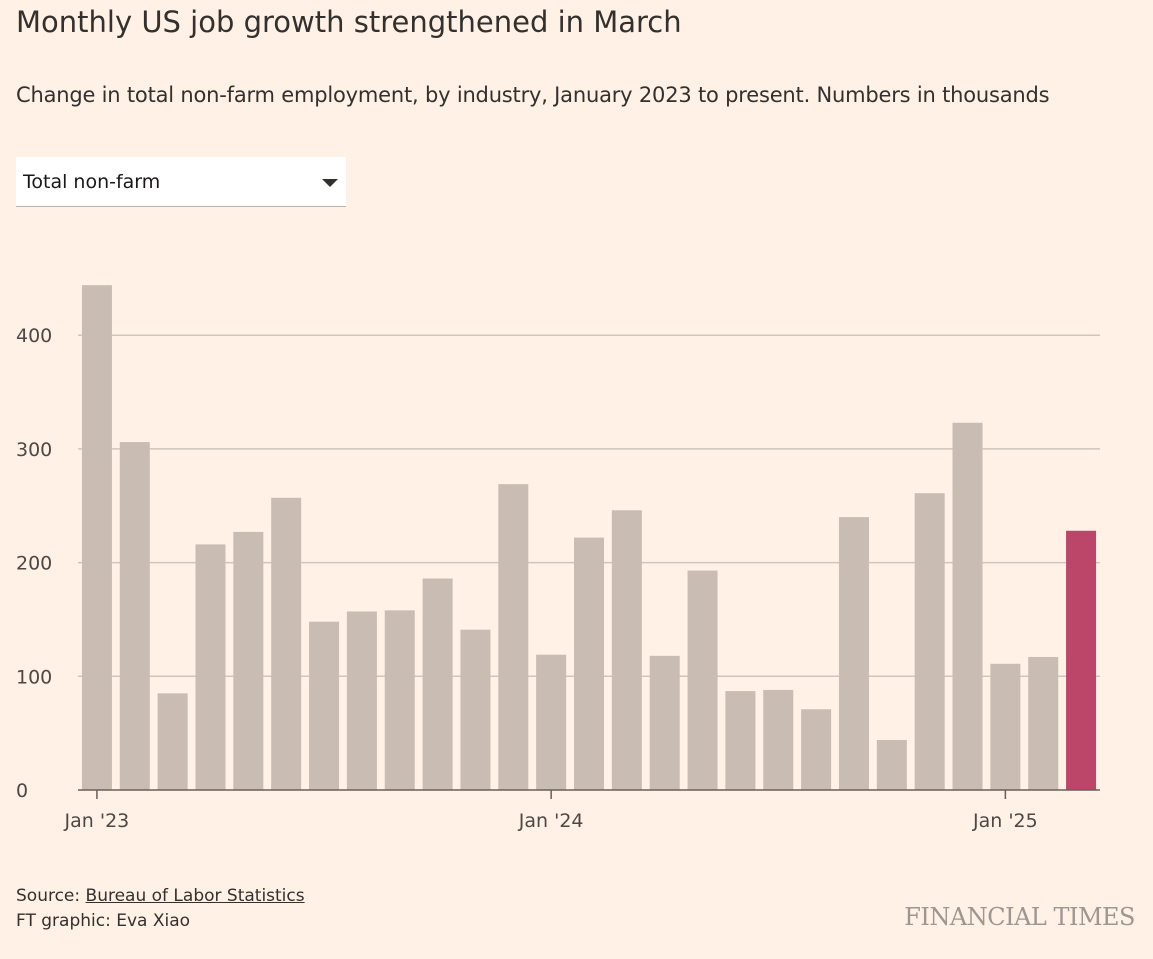 The width and height of the screenshot is (1153, 959). What do you see at coordinates (1019, 917) in the screenshot?
I see `ft-logo: FINANCIAL TIMES` at bounding box center [1019, 917].